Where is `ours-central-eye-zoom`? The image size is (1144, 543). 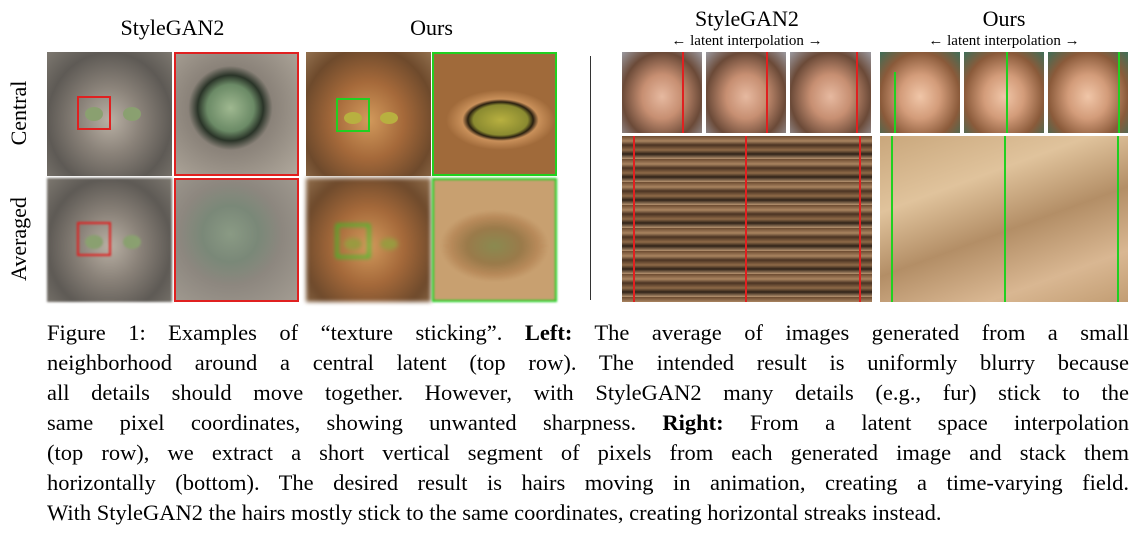 ours-central-eye-zoom is located at coordinates (494, 114).